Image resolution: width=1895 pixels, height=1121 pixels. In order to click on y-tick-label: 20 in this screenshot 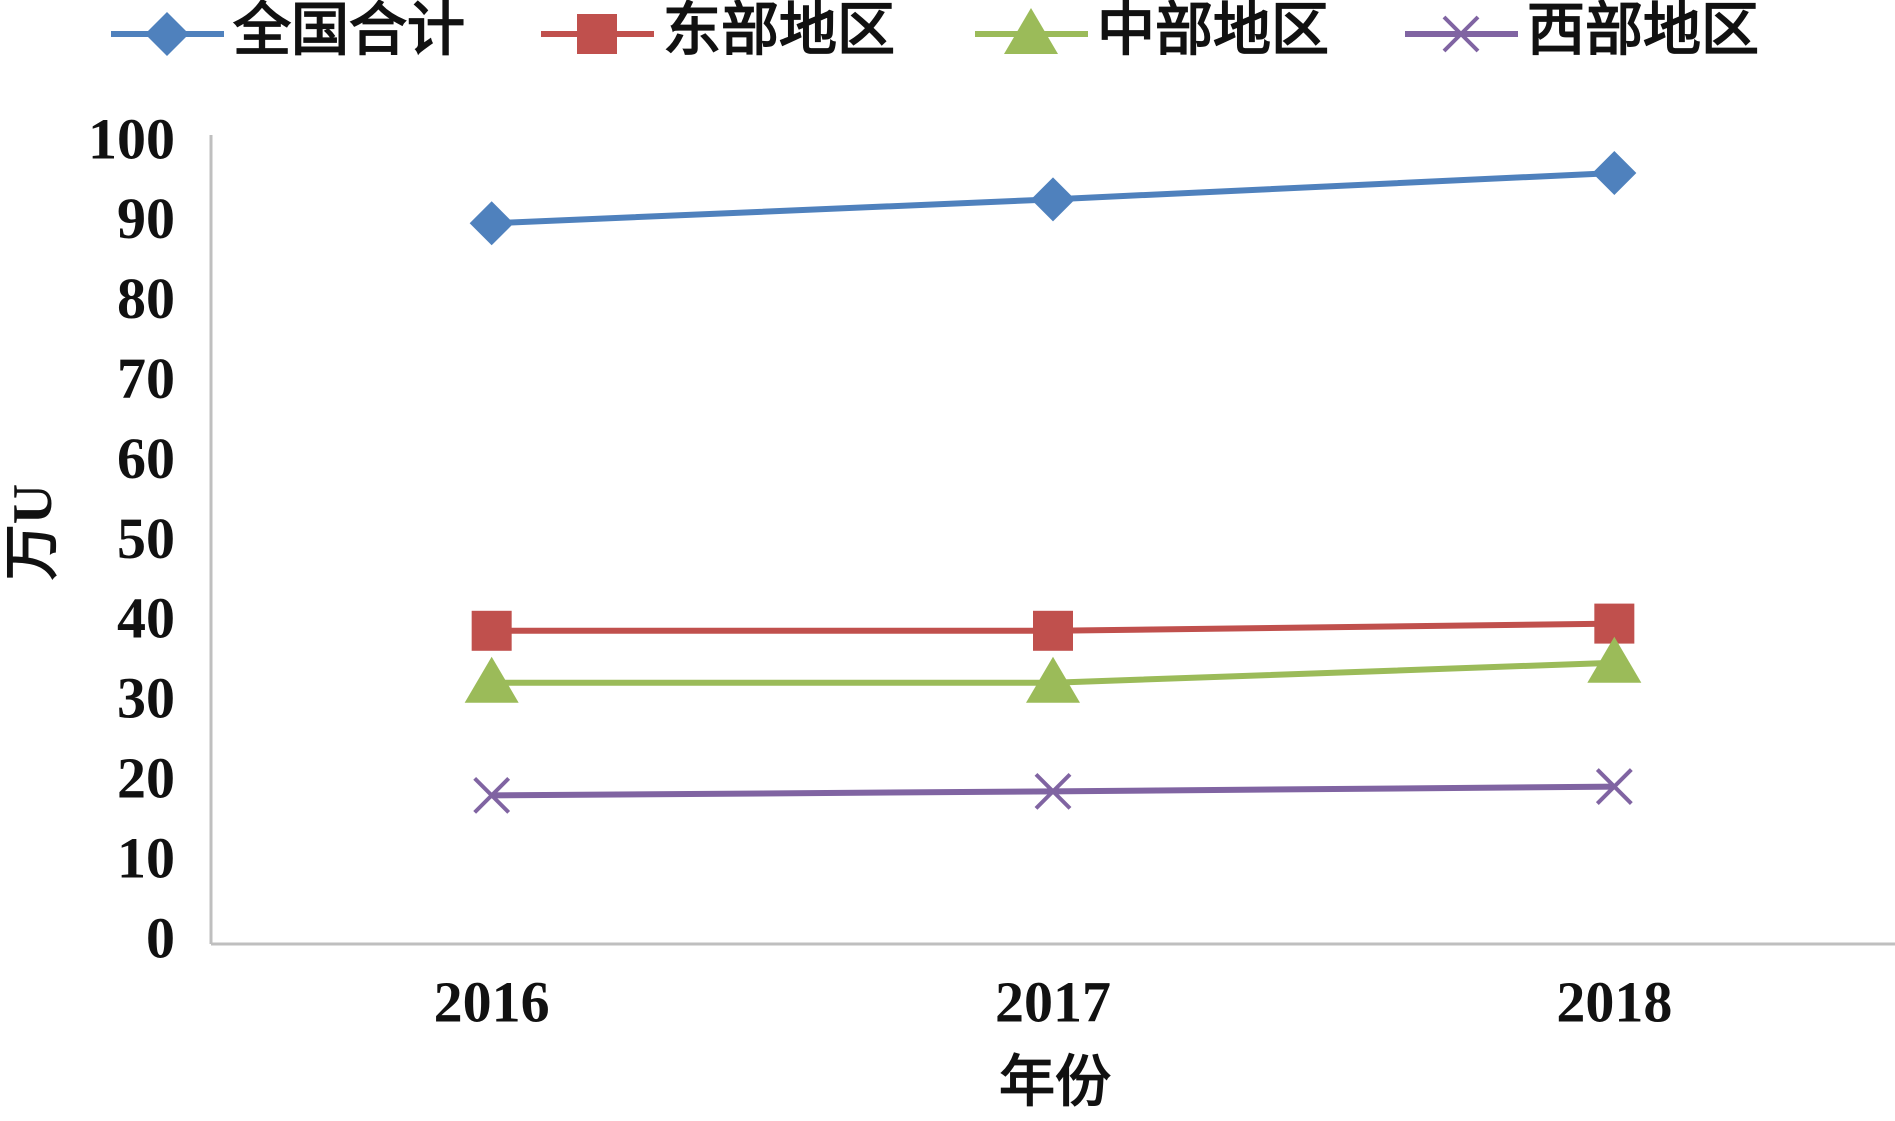, I will do `click(146, 778)`.